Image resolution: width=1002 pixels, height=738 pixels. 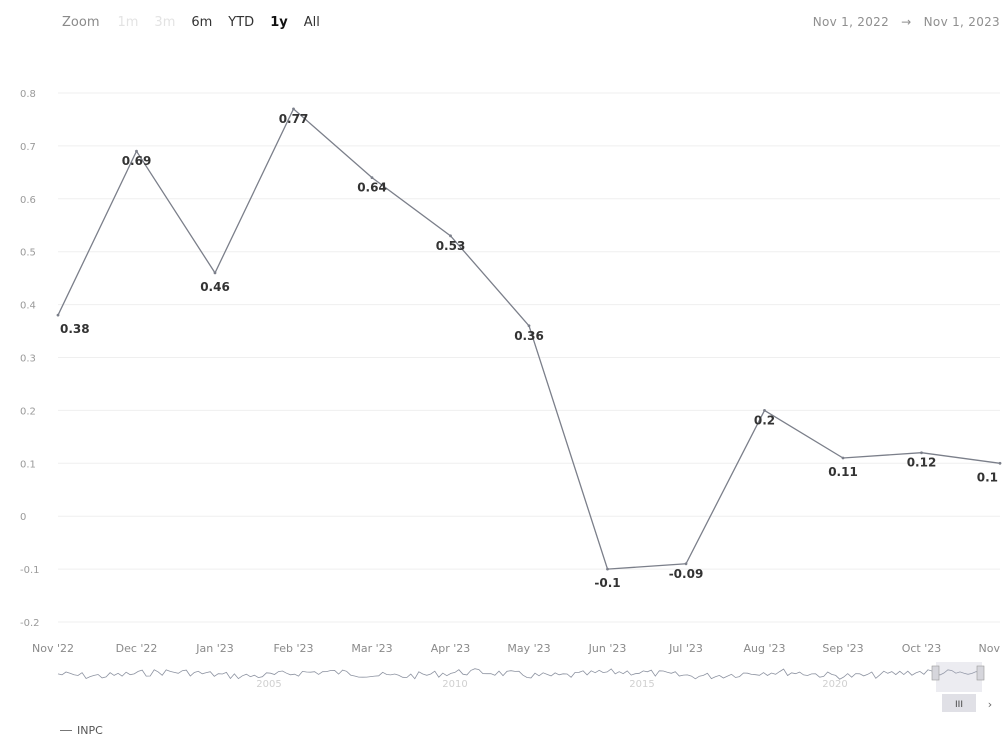 What do you see at coordinates (529, 336) in the screenshot?
I see `data-label: 0.36` at bounding box center [529, 336].